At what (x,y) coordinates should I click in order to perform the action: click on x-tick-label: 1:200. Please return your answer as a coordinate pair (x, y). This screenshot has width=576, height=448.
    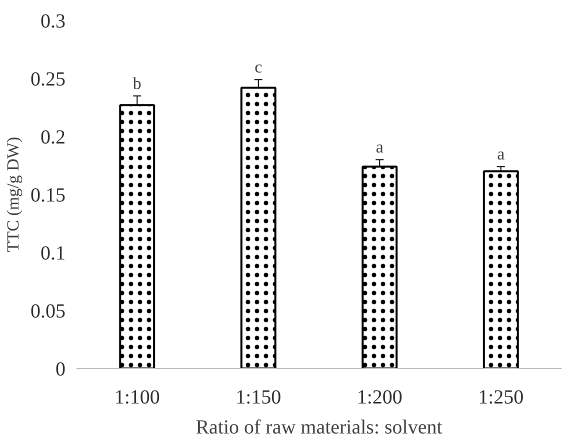
    Looking at the image, I should click on (379, 397).